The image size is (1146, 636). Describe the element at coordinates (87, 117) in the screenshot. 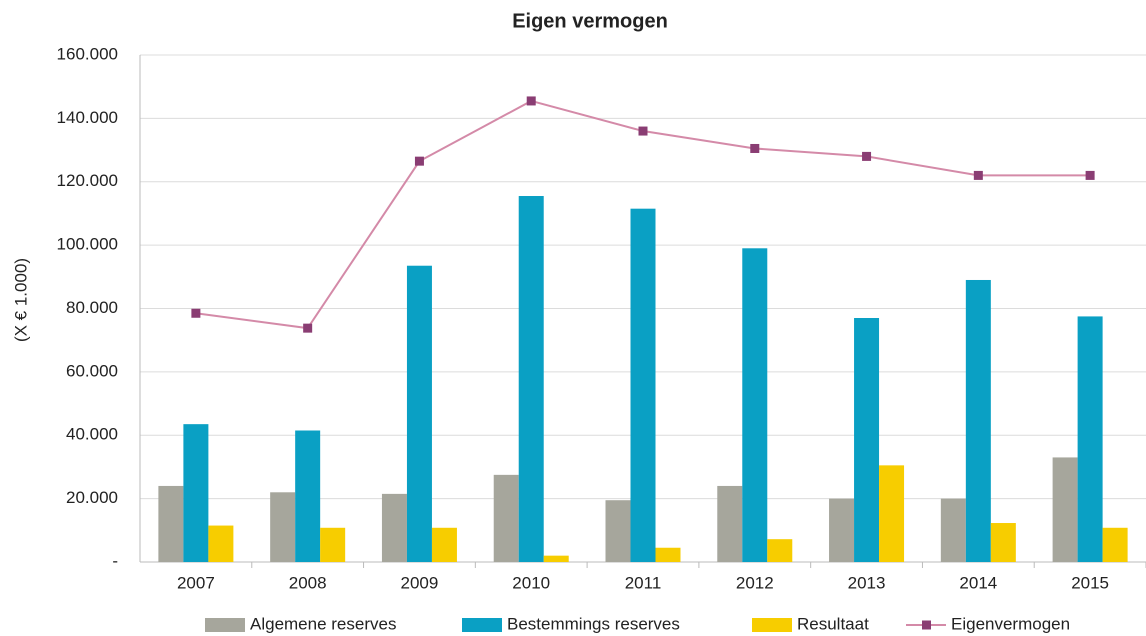

I see `y-tick-label: 140.000` at that location.